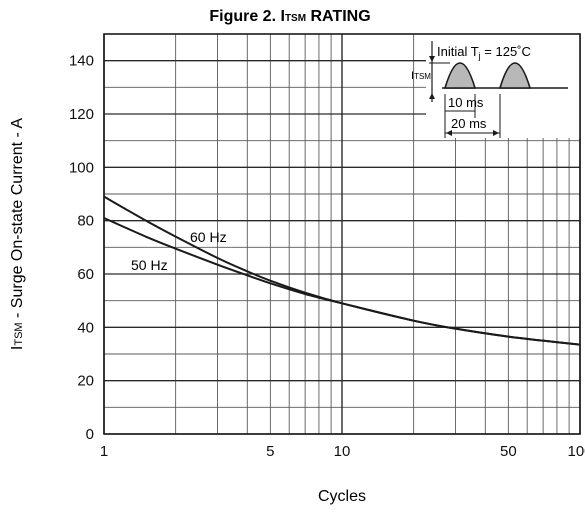  I want to click on dimension-10ms-label: 10 ms, so click(466, 102).